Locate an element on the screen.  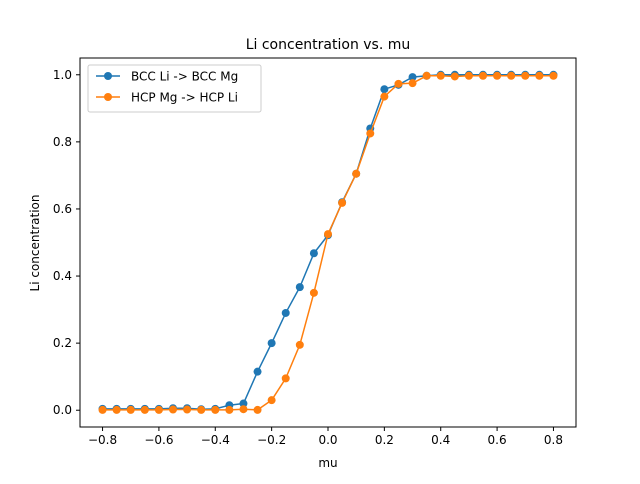
legend-entry: BCC Li -> BCC Mg is located at coordinates (167, 77).